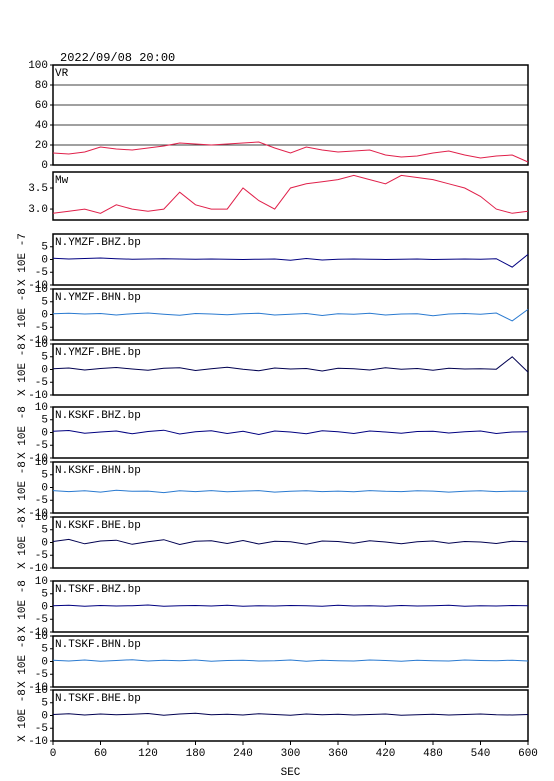 This screenshot has height=781, width=554. What do you see at coordinates (23, 259) in the screenshot?
I see `y-axis-label: X 10E -7` at bounding box center [23, 259].